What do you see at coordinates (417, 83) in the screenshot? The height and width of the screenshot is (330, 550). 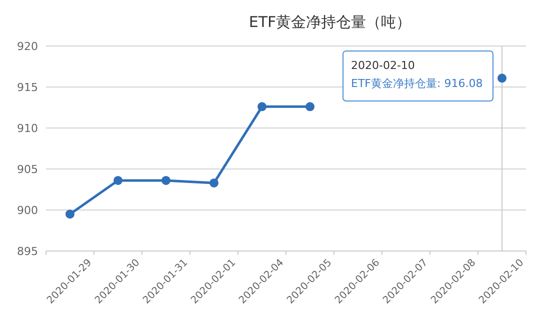 I see `annotation: ETF黄金净持仓量: 916.08` at bounding box center [417, 83].